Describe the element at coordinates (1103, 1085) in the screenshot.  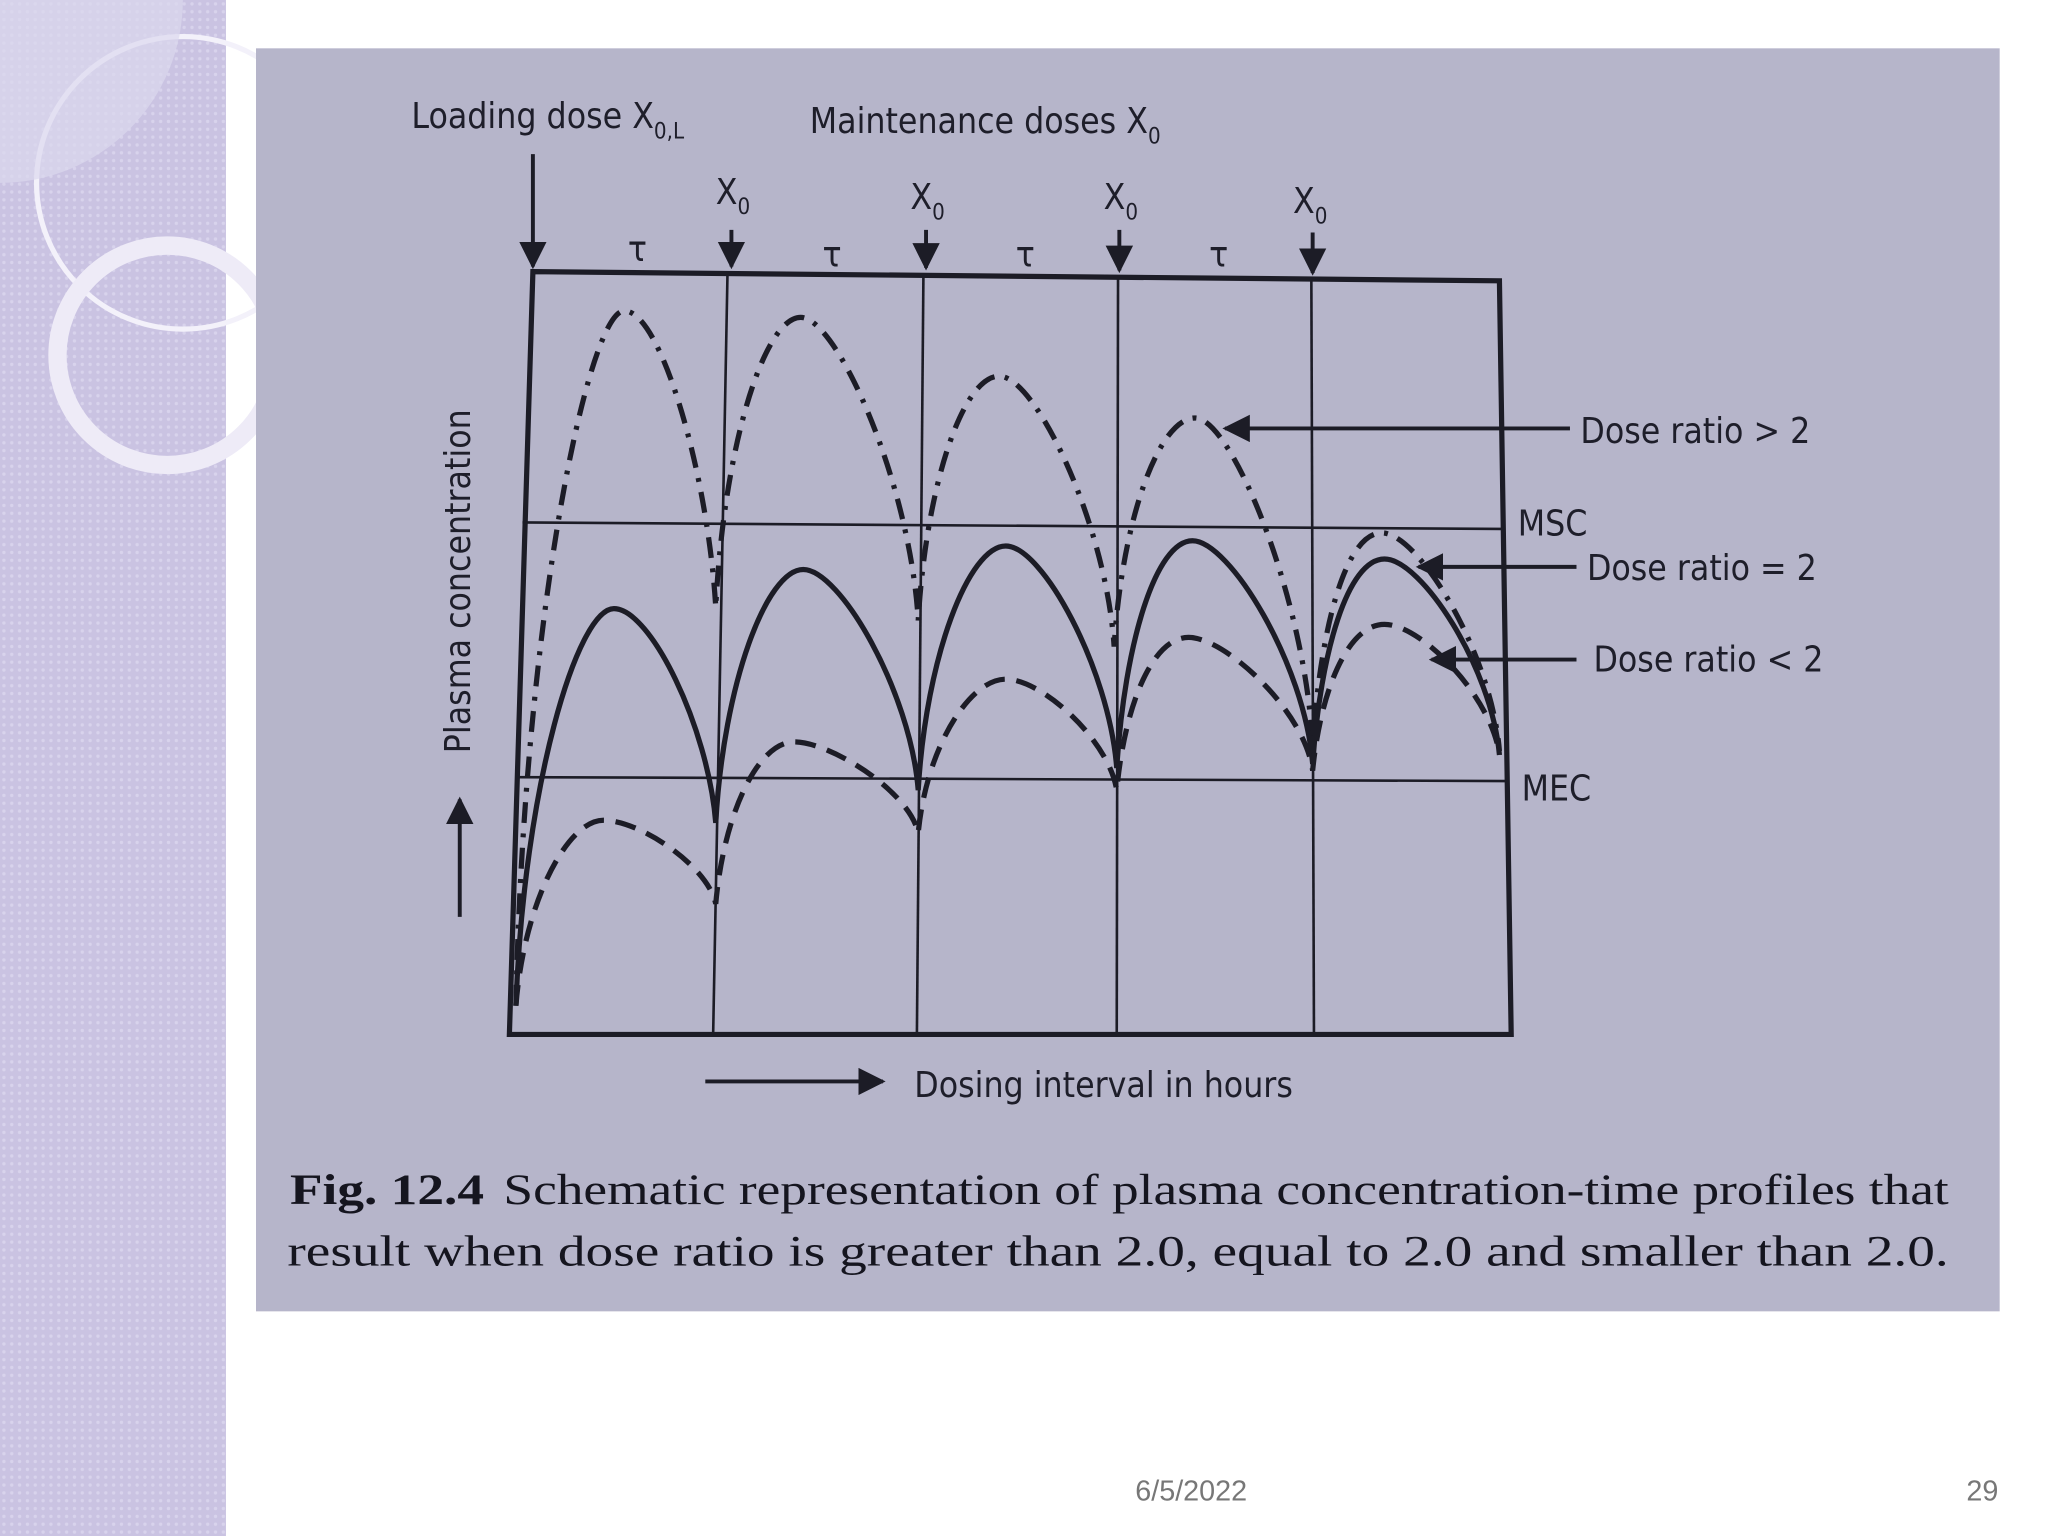
I see `x-axis-label: Dosing interval in hours` at that location.